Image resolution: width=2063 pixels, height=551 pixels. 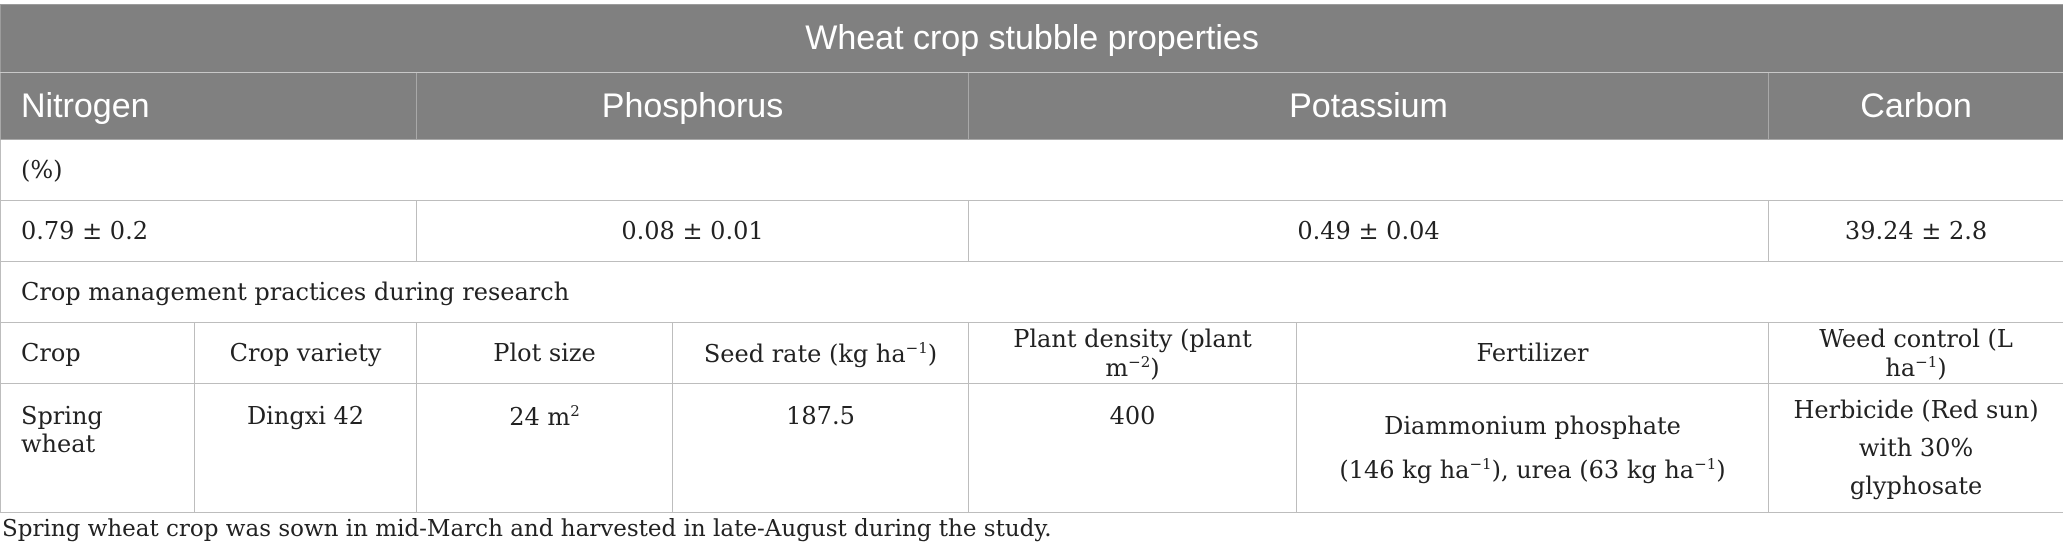 I want to click on fertilizer-line-2: (146 kg ha−1), urea (63 kg ha−1), so click(x=1532, y=469).